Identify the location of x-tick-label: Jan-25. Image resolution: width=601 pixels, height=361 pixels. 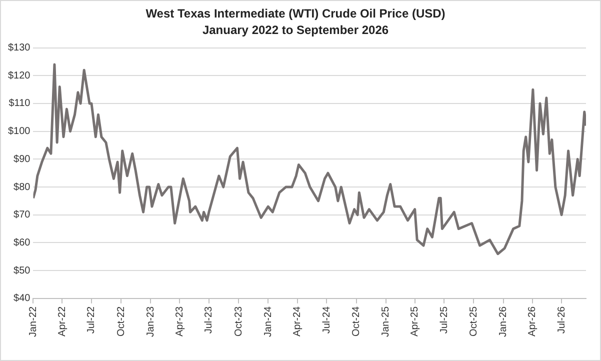
(386, 321).